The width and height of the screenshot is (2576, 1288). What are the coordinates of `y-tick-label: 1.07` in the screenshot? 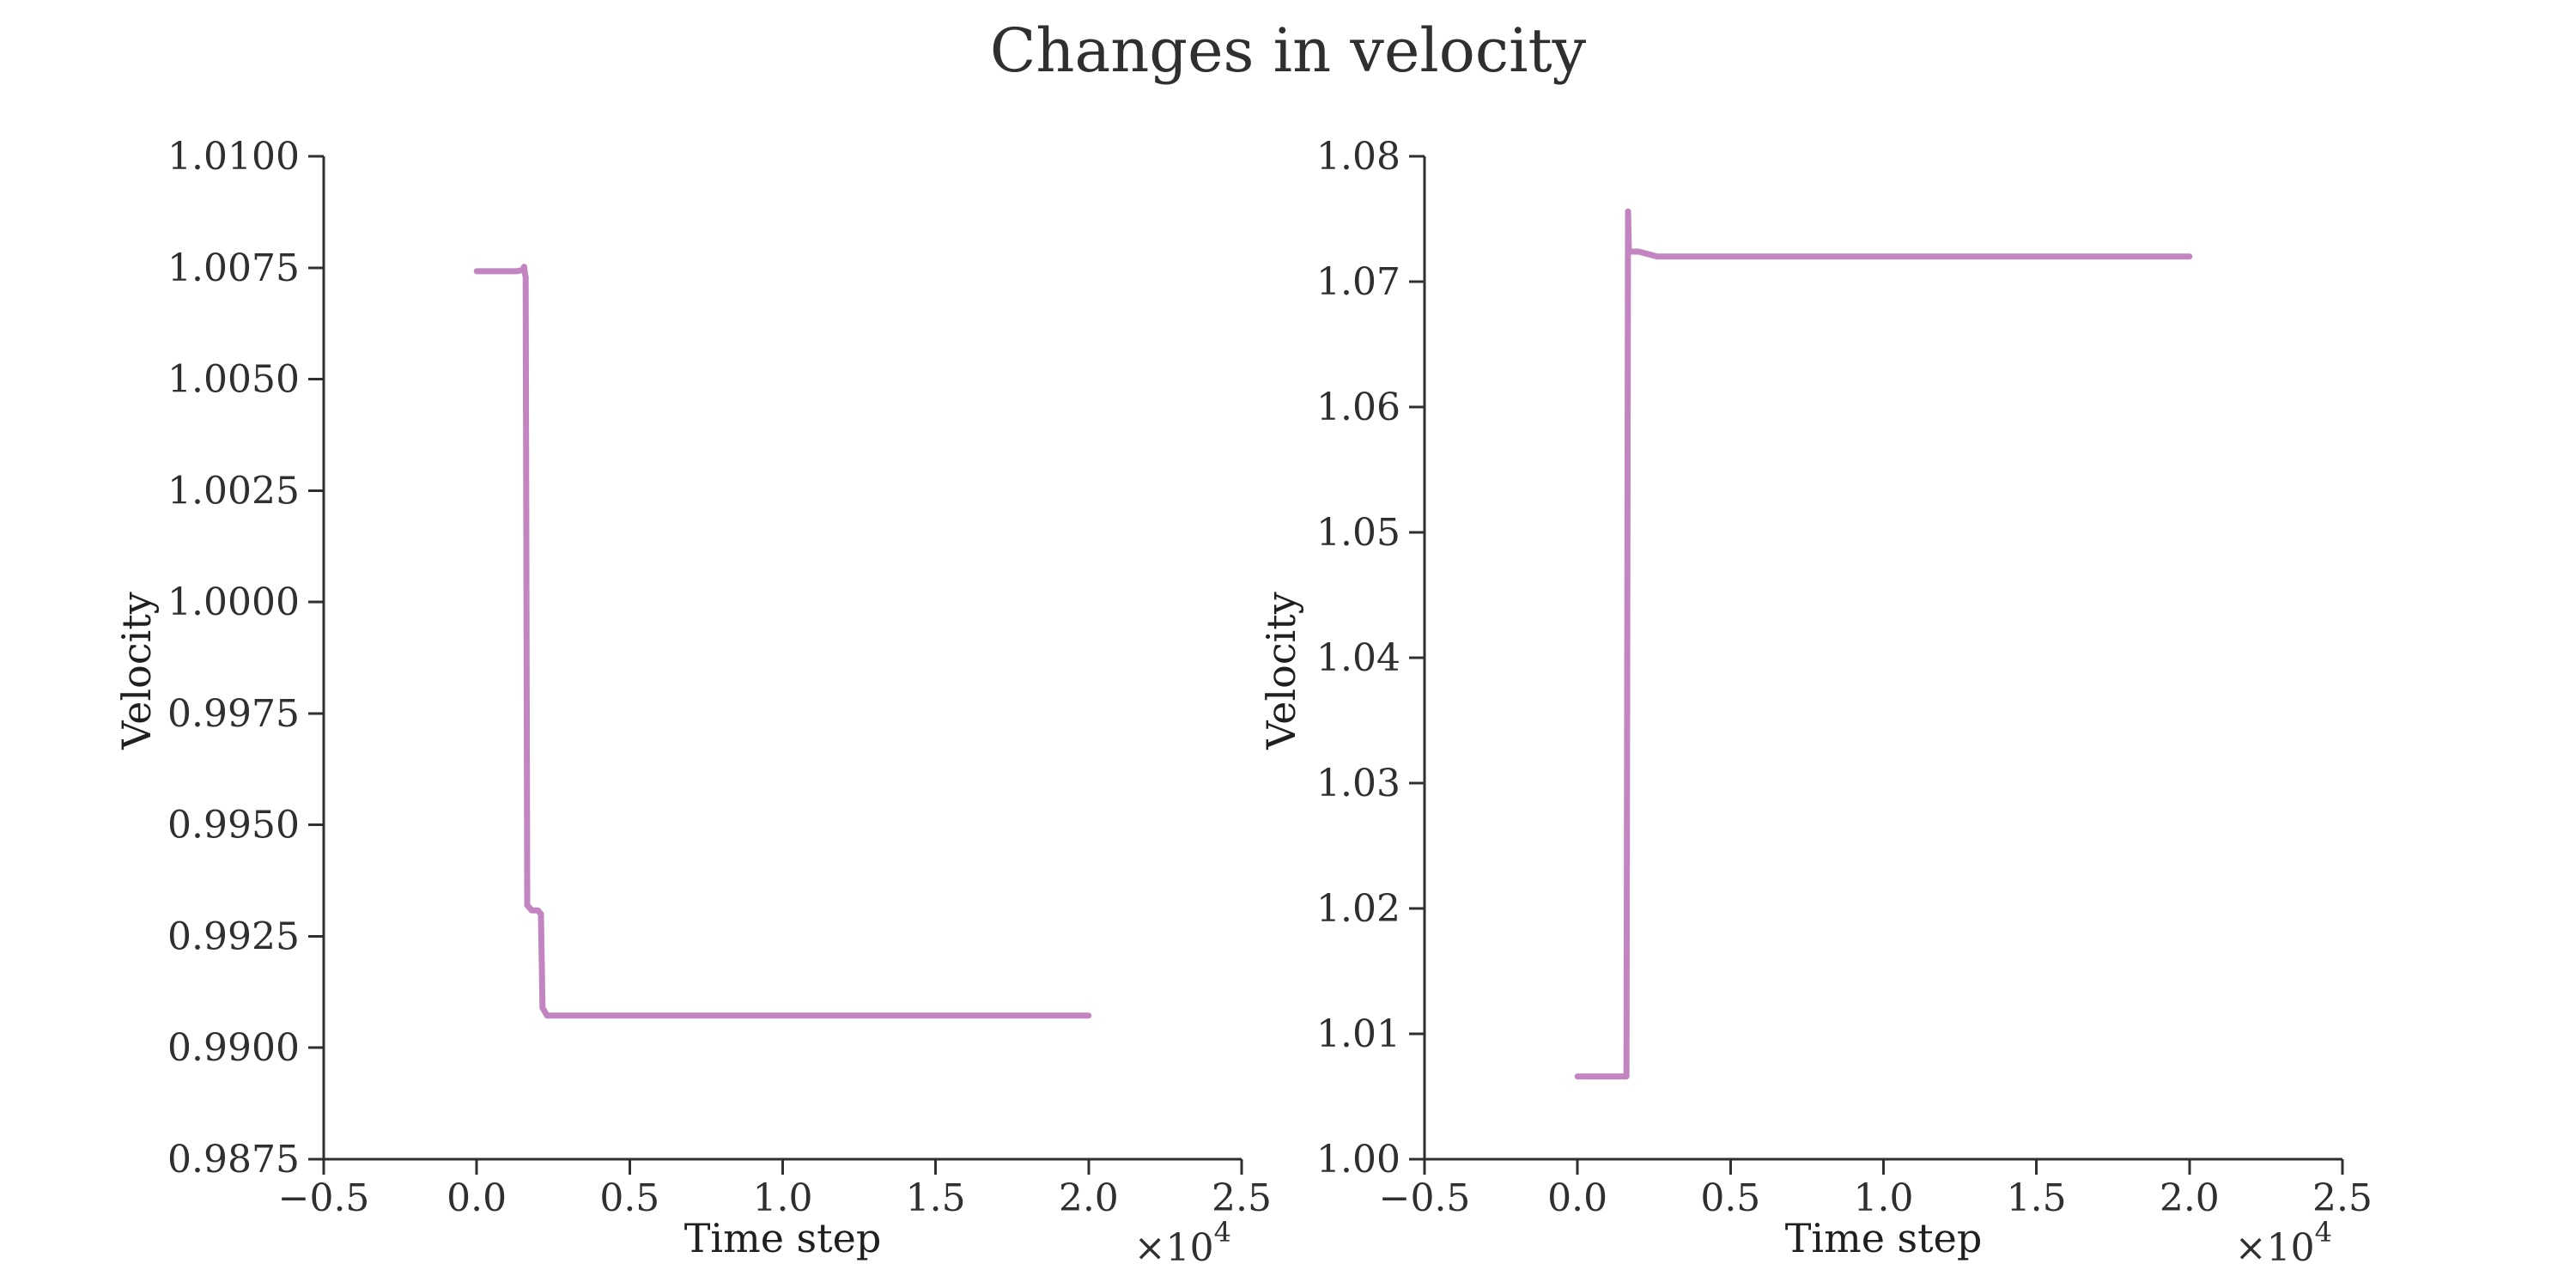 It's located at (1358, 282).